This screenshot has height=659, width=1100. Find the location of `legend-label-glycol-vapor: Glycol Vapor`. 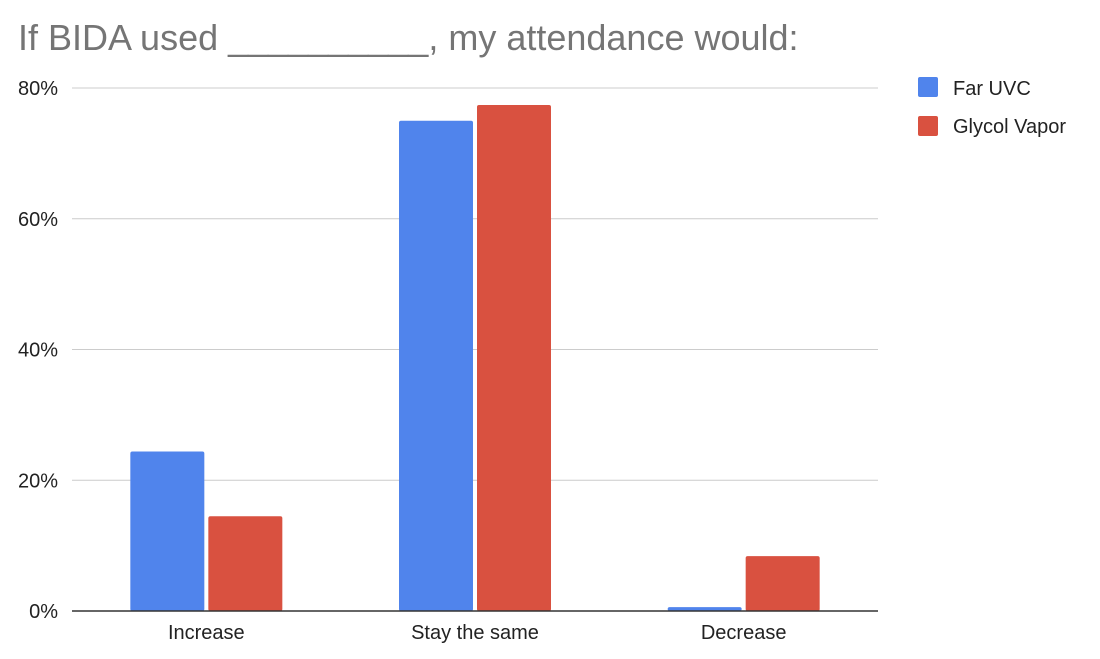

legend-label-glycol-vapor: Glycol Vapor is located at coordinates (1009, 127).